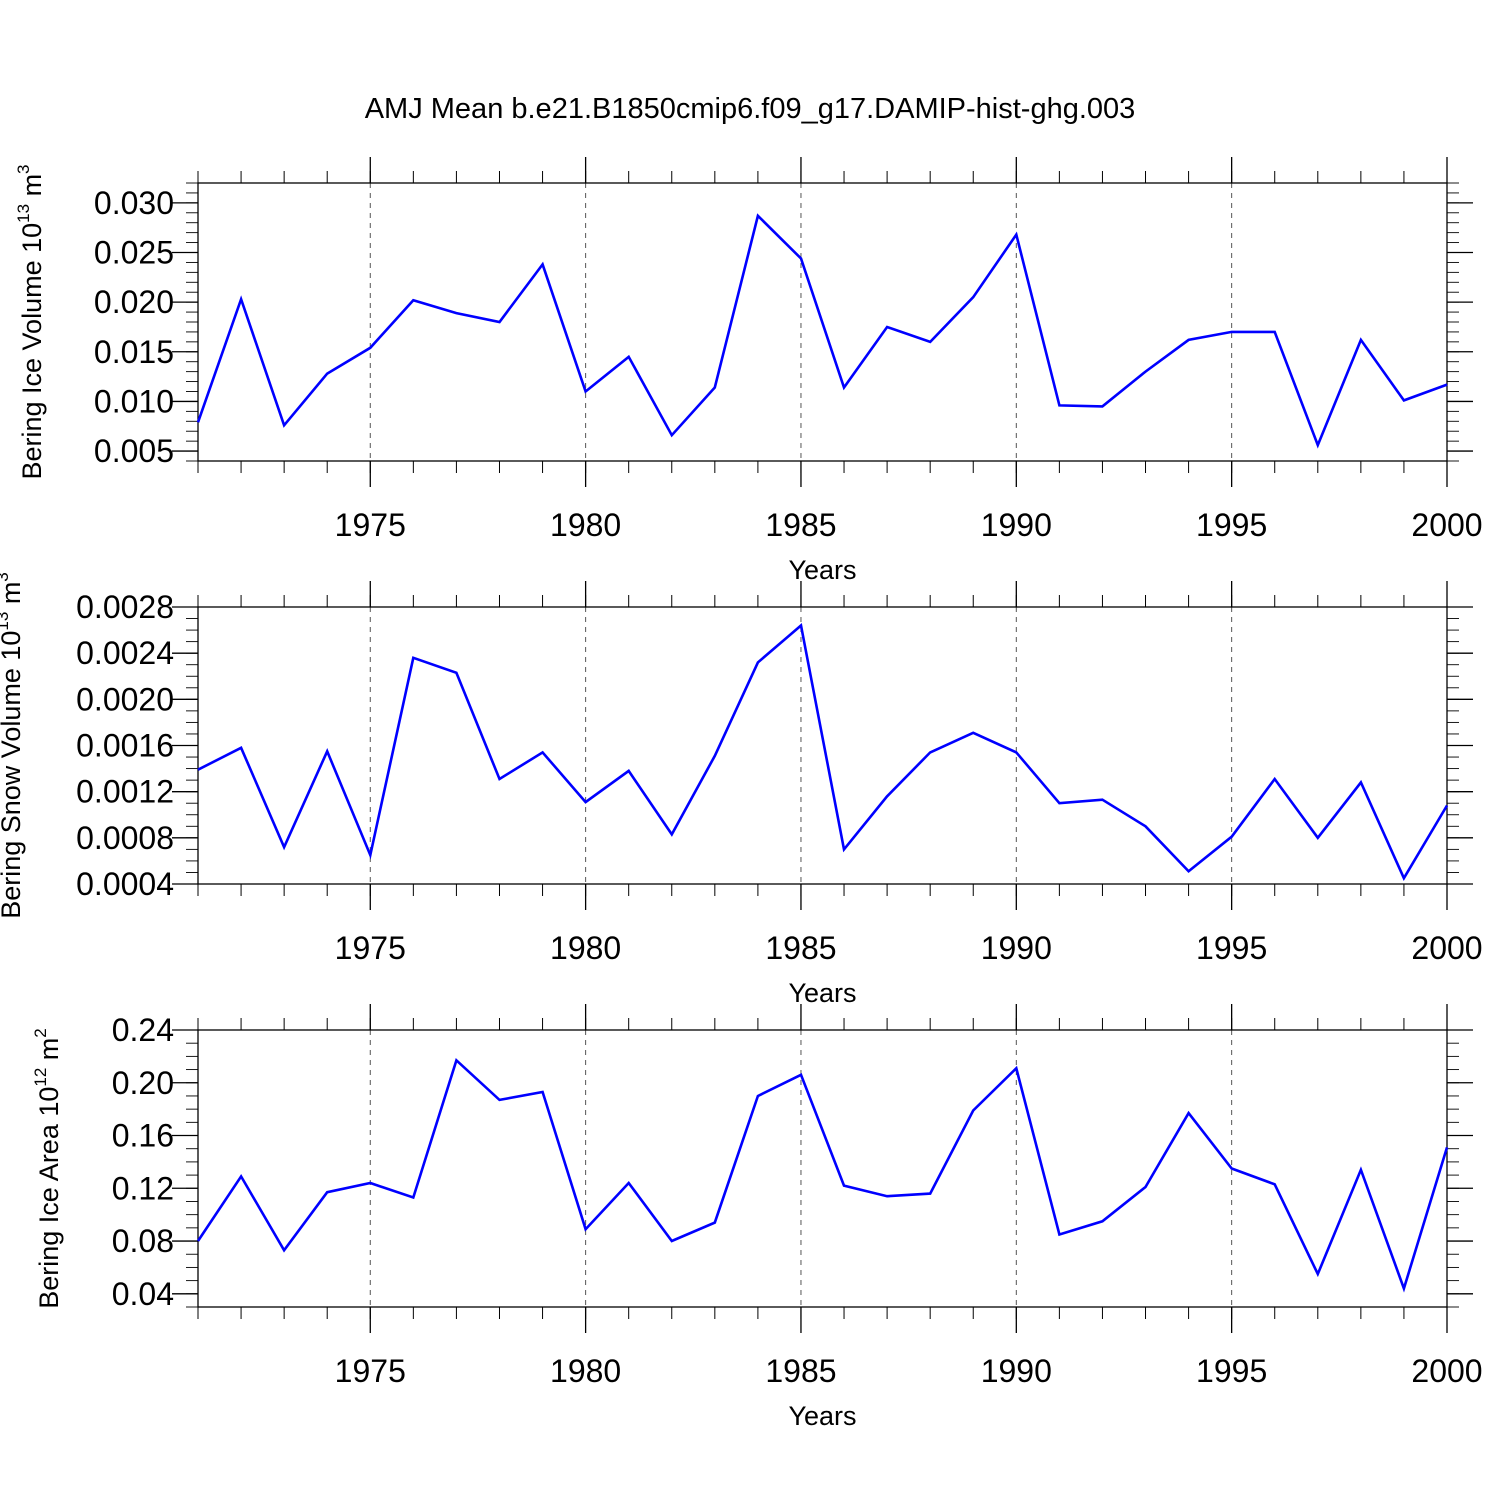 The width and height of the screenshot is (1500, 1500). What do you see at coordinates (125, 838) in the screenshot?
I see `y-tick-label: 0.0008` at bounding box center [125, 838].